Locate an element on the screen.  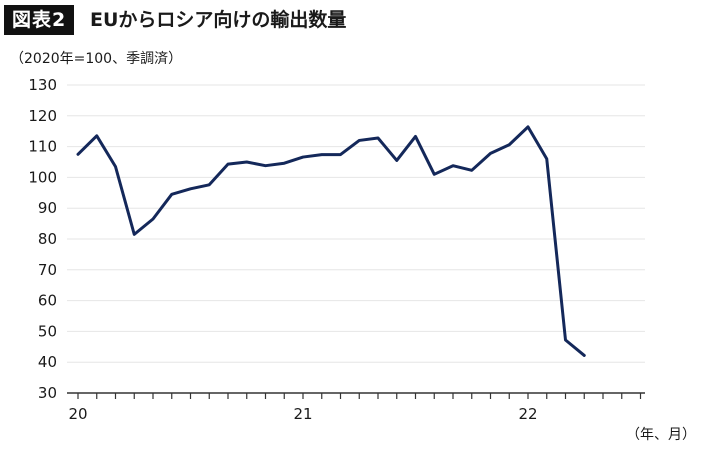
x-tick-label: 21 is located at coordinates (302, 414).